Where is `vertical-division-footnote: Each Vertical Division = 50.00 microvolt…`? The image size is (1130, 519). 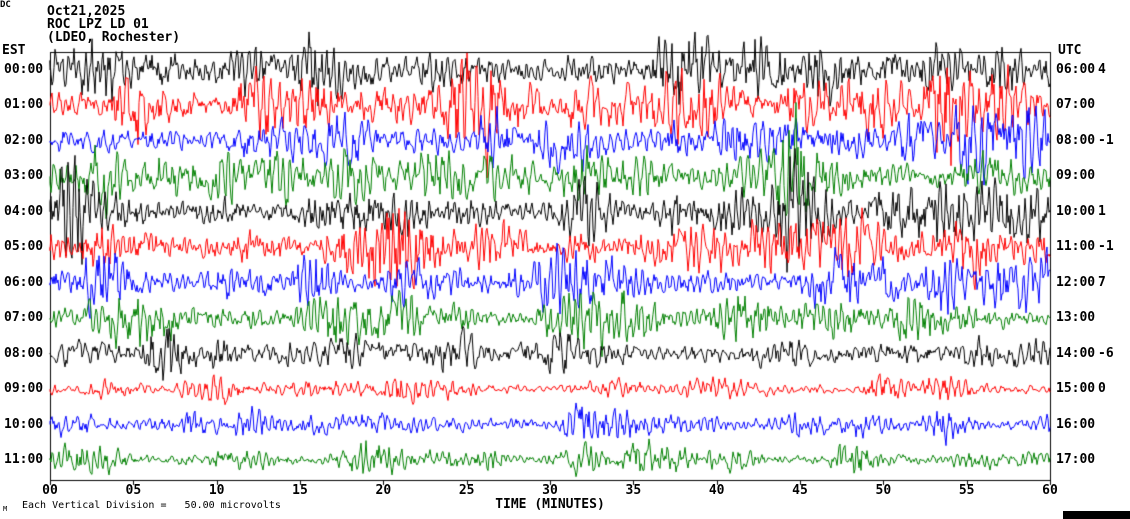 vertical-division-footnote: Each Vertical Division = 50.00 microvolt… is located at coordinates (151, 505).